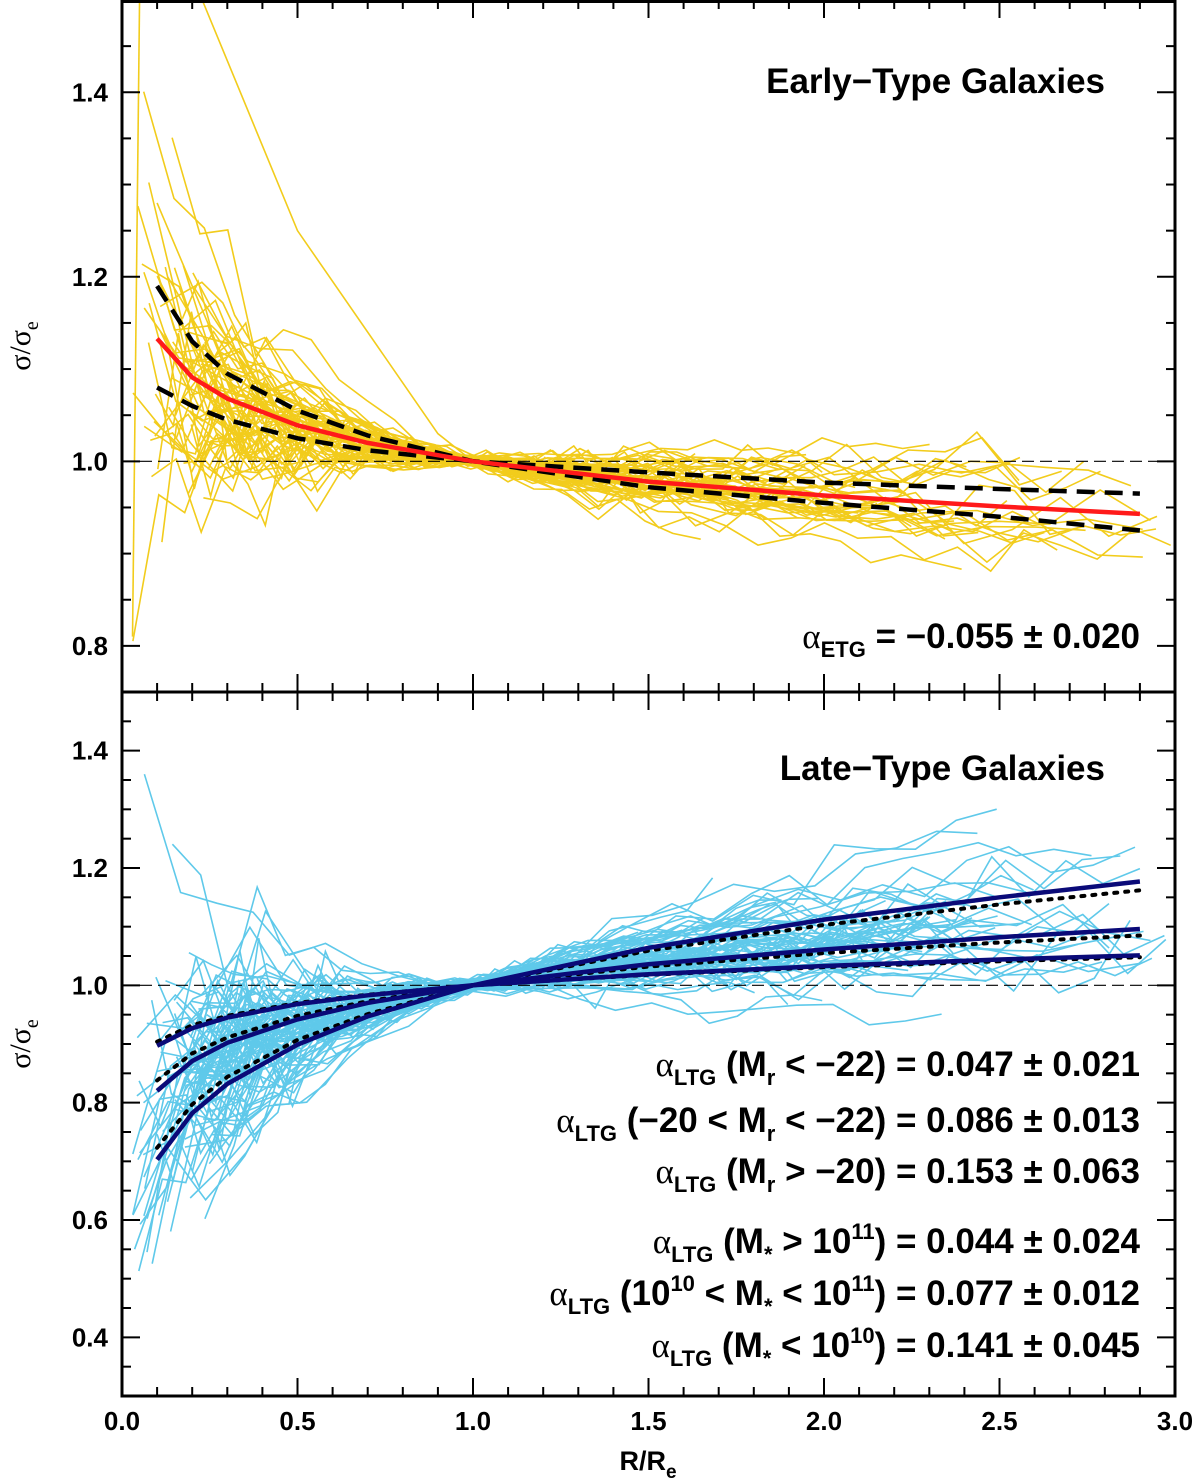 The image size is (1200, 1482). What do you see at coordinates (297, 1421) in the screenshot?
I see `x-tick-label: 0.5` at bounding box center [297, 1421].